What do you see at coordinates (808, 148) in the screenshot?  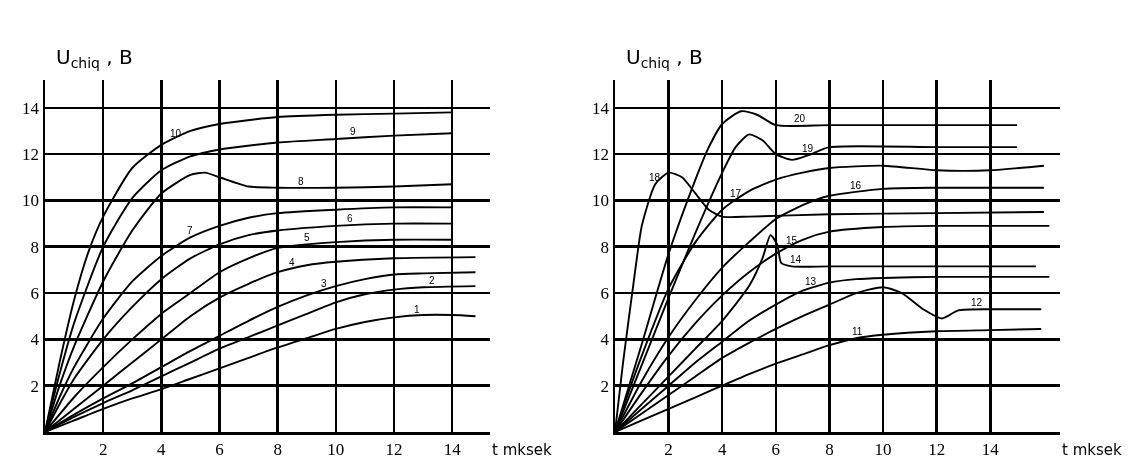 I see `annotation: 19` at bounding box center [808, 148].